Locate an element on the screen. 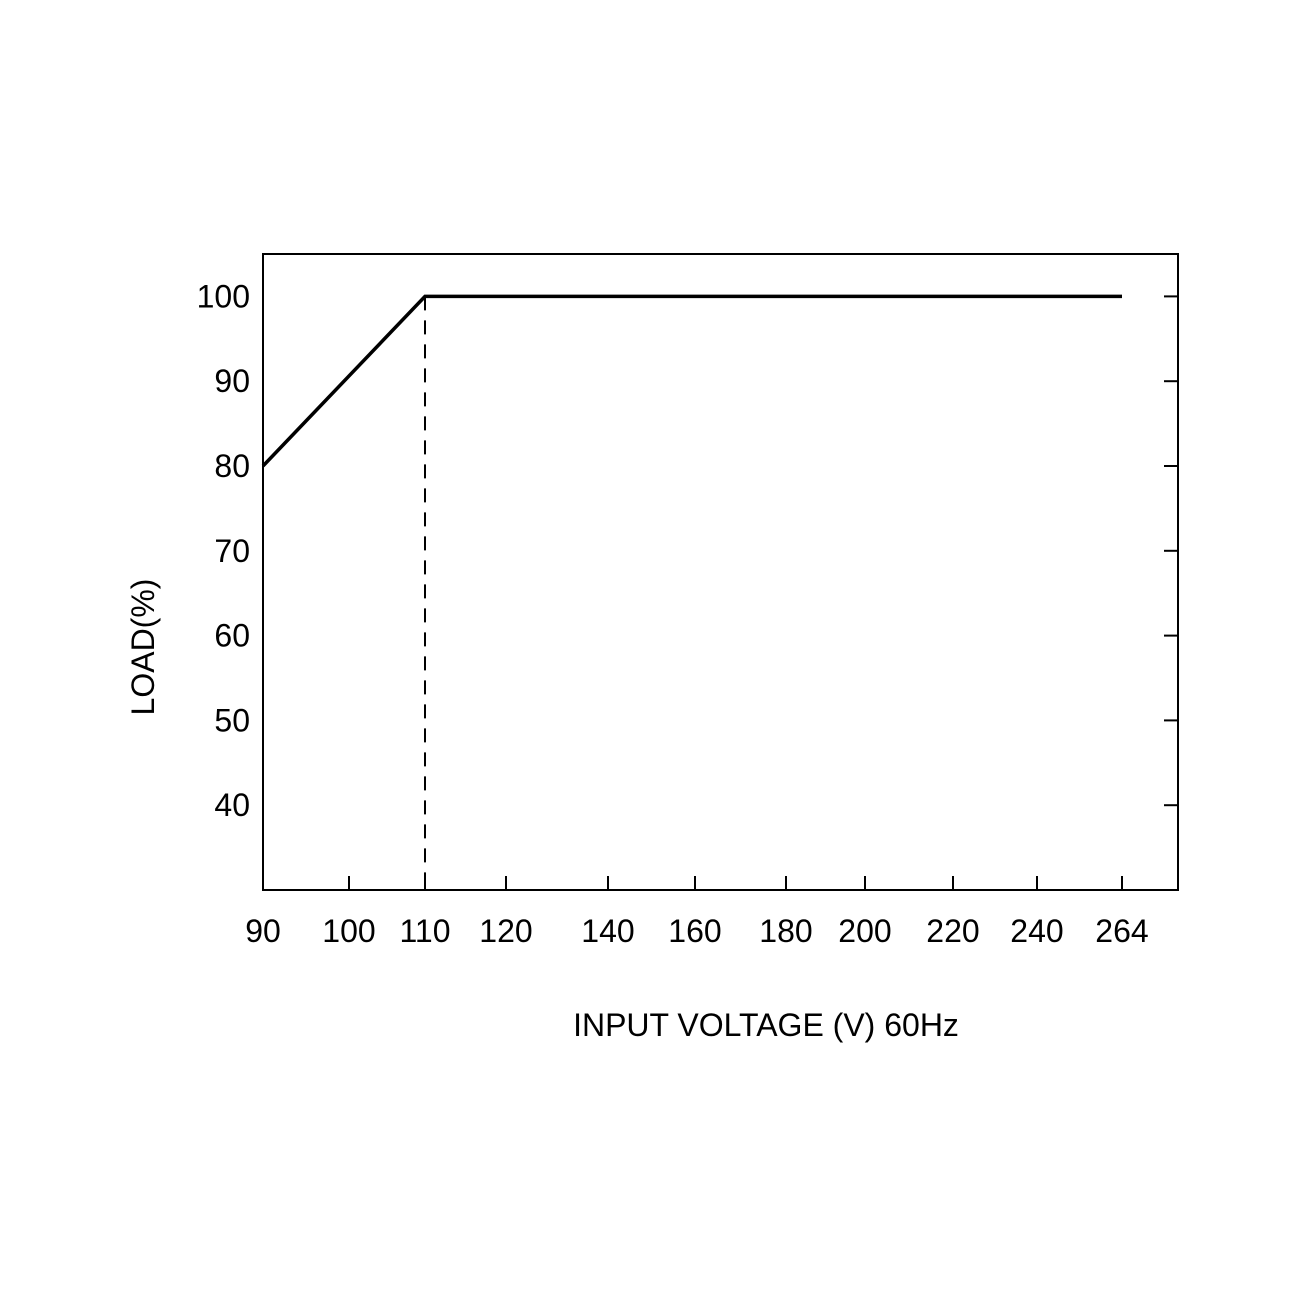  x-tick-label: 180 is located at coordinates (785, 931).